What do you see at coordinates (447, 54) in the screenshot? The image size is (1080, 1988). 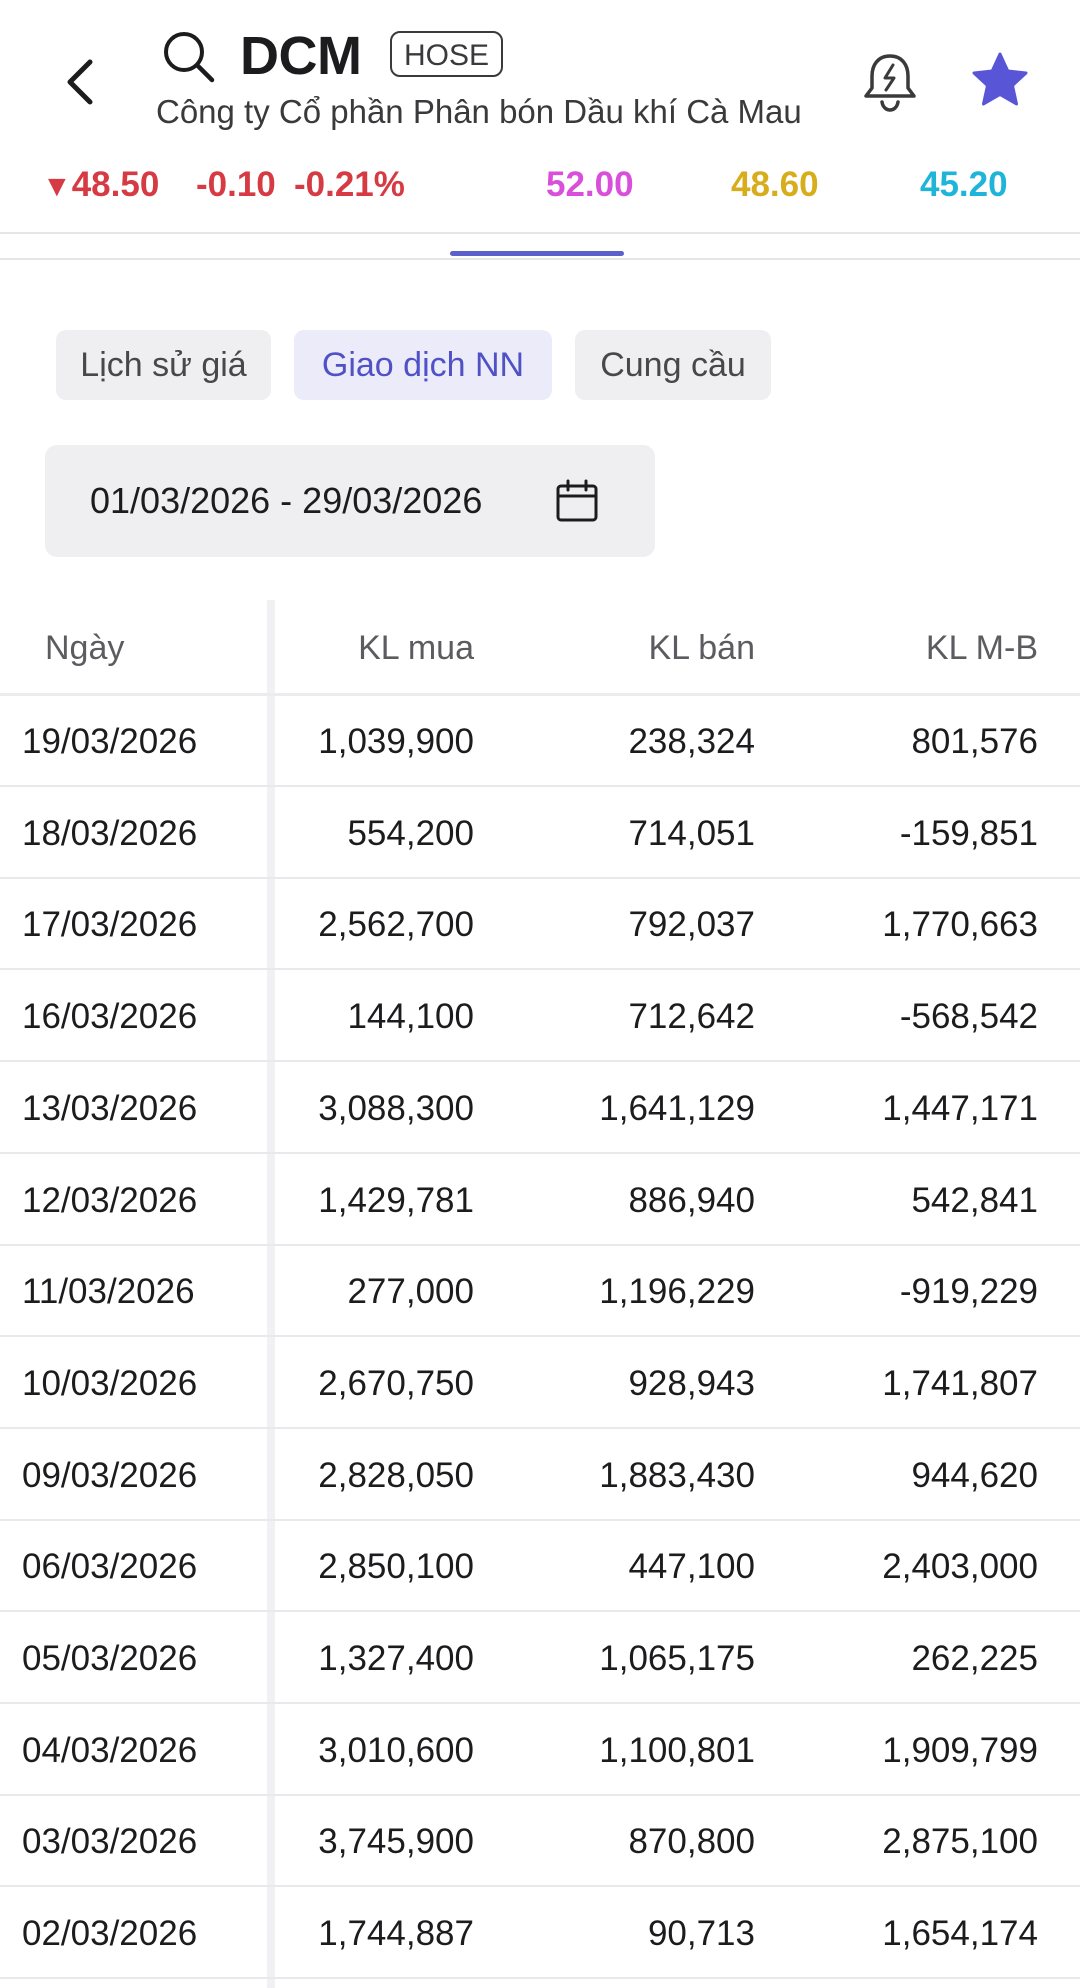 I see `exchange-badge: HOSE` at bounding box center [447, 54].